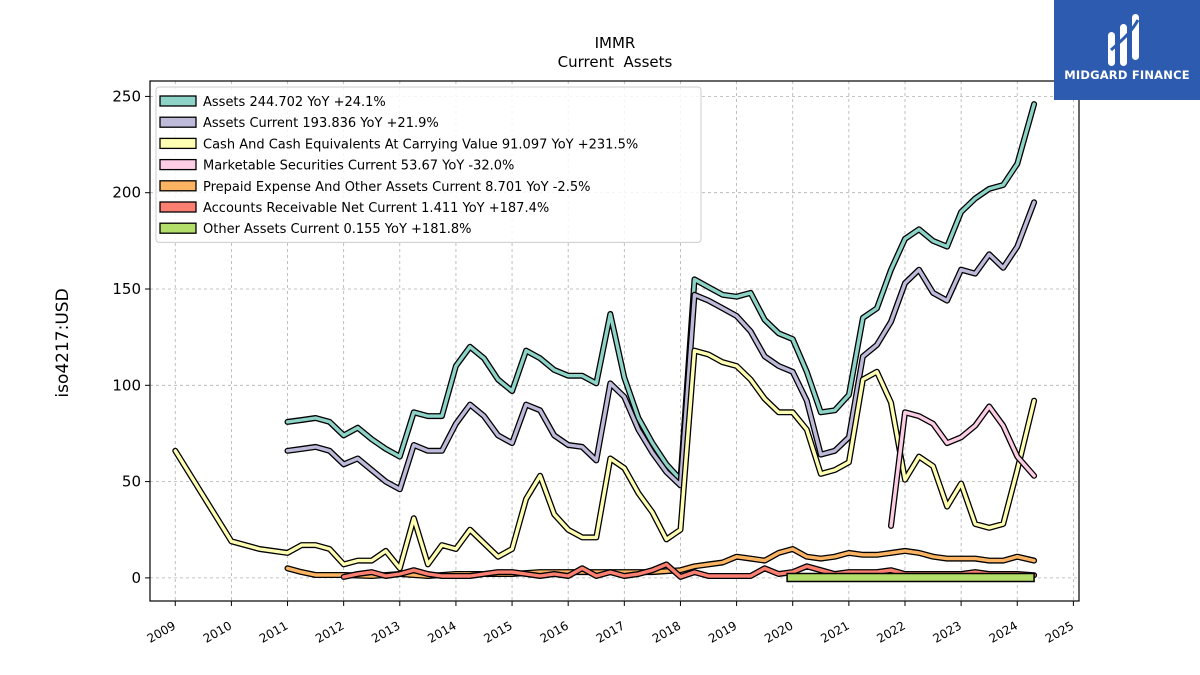  Describe the element at coordinates (63, 342) in the screenshot. I see `y-axis-label: iso4217:USD` at that location.